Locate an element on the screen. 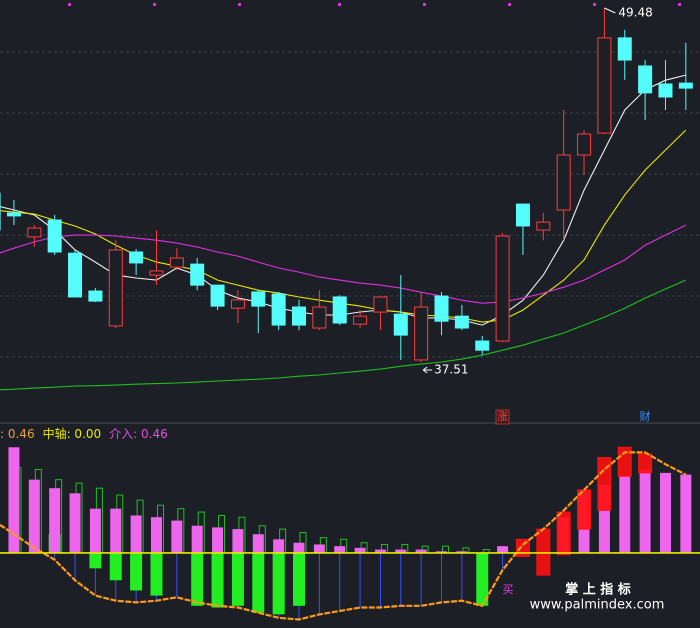 The width and height of the screenshot is (700, 628). signal: 买 is located at coordinates (508, 589).